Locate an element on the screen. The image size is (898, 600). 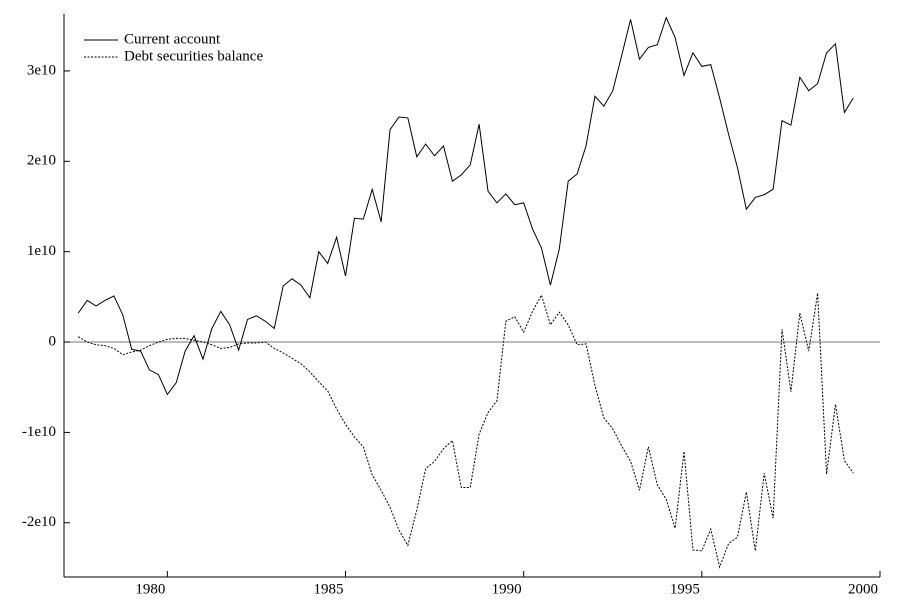
y-tick-label: -2e10 is located at coordinates (39, 522).